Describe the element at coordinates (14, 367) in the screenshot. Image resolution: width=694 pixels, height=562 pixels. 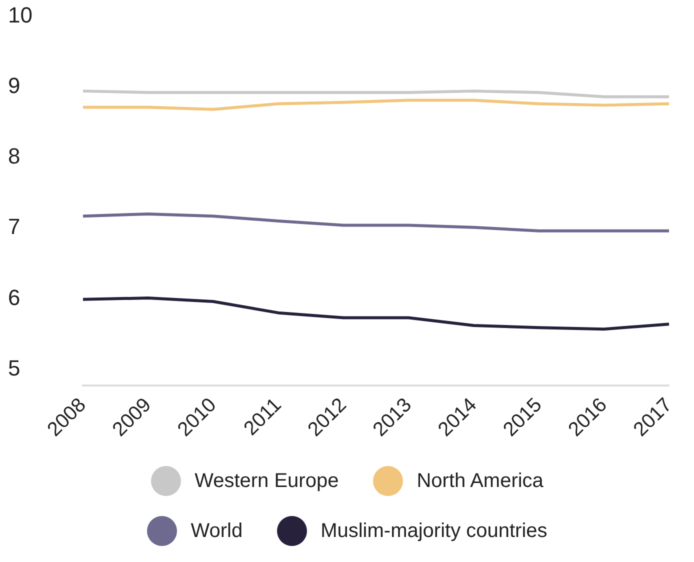
I see `y-tick-label: 5` at that location.